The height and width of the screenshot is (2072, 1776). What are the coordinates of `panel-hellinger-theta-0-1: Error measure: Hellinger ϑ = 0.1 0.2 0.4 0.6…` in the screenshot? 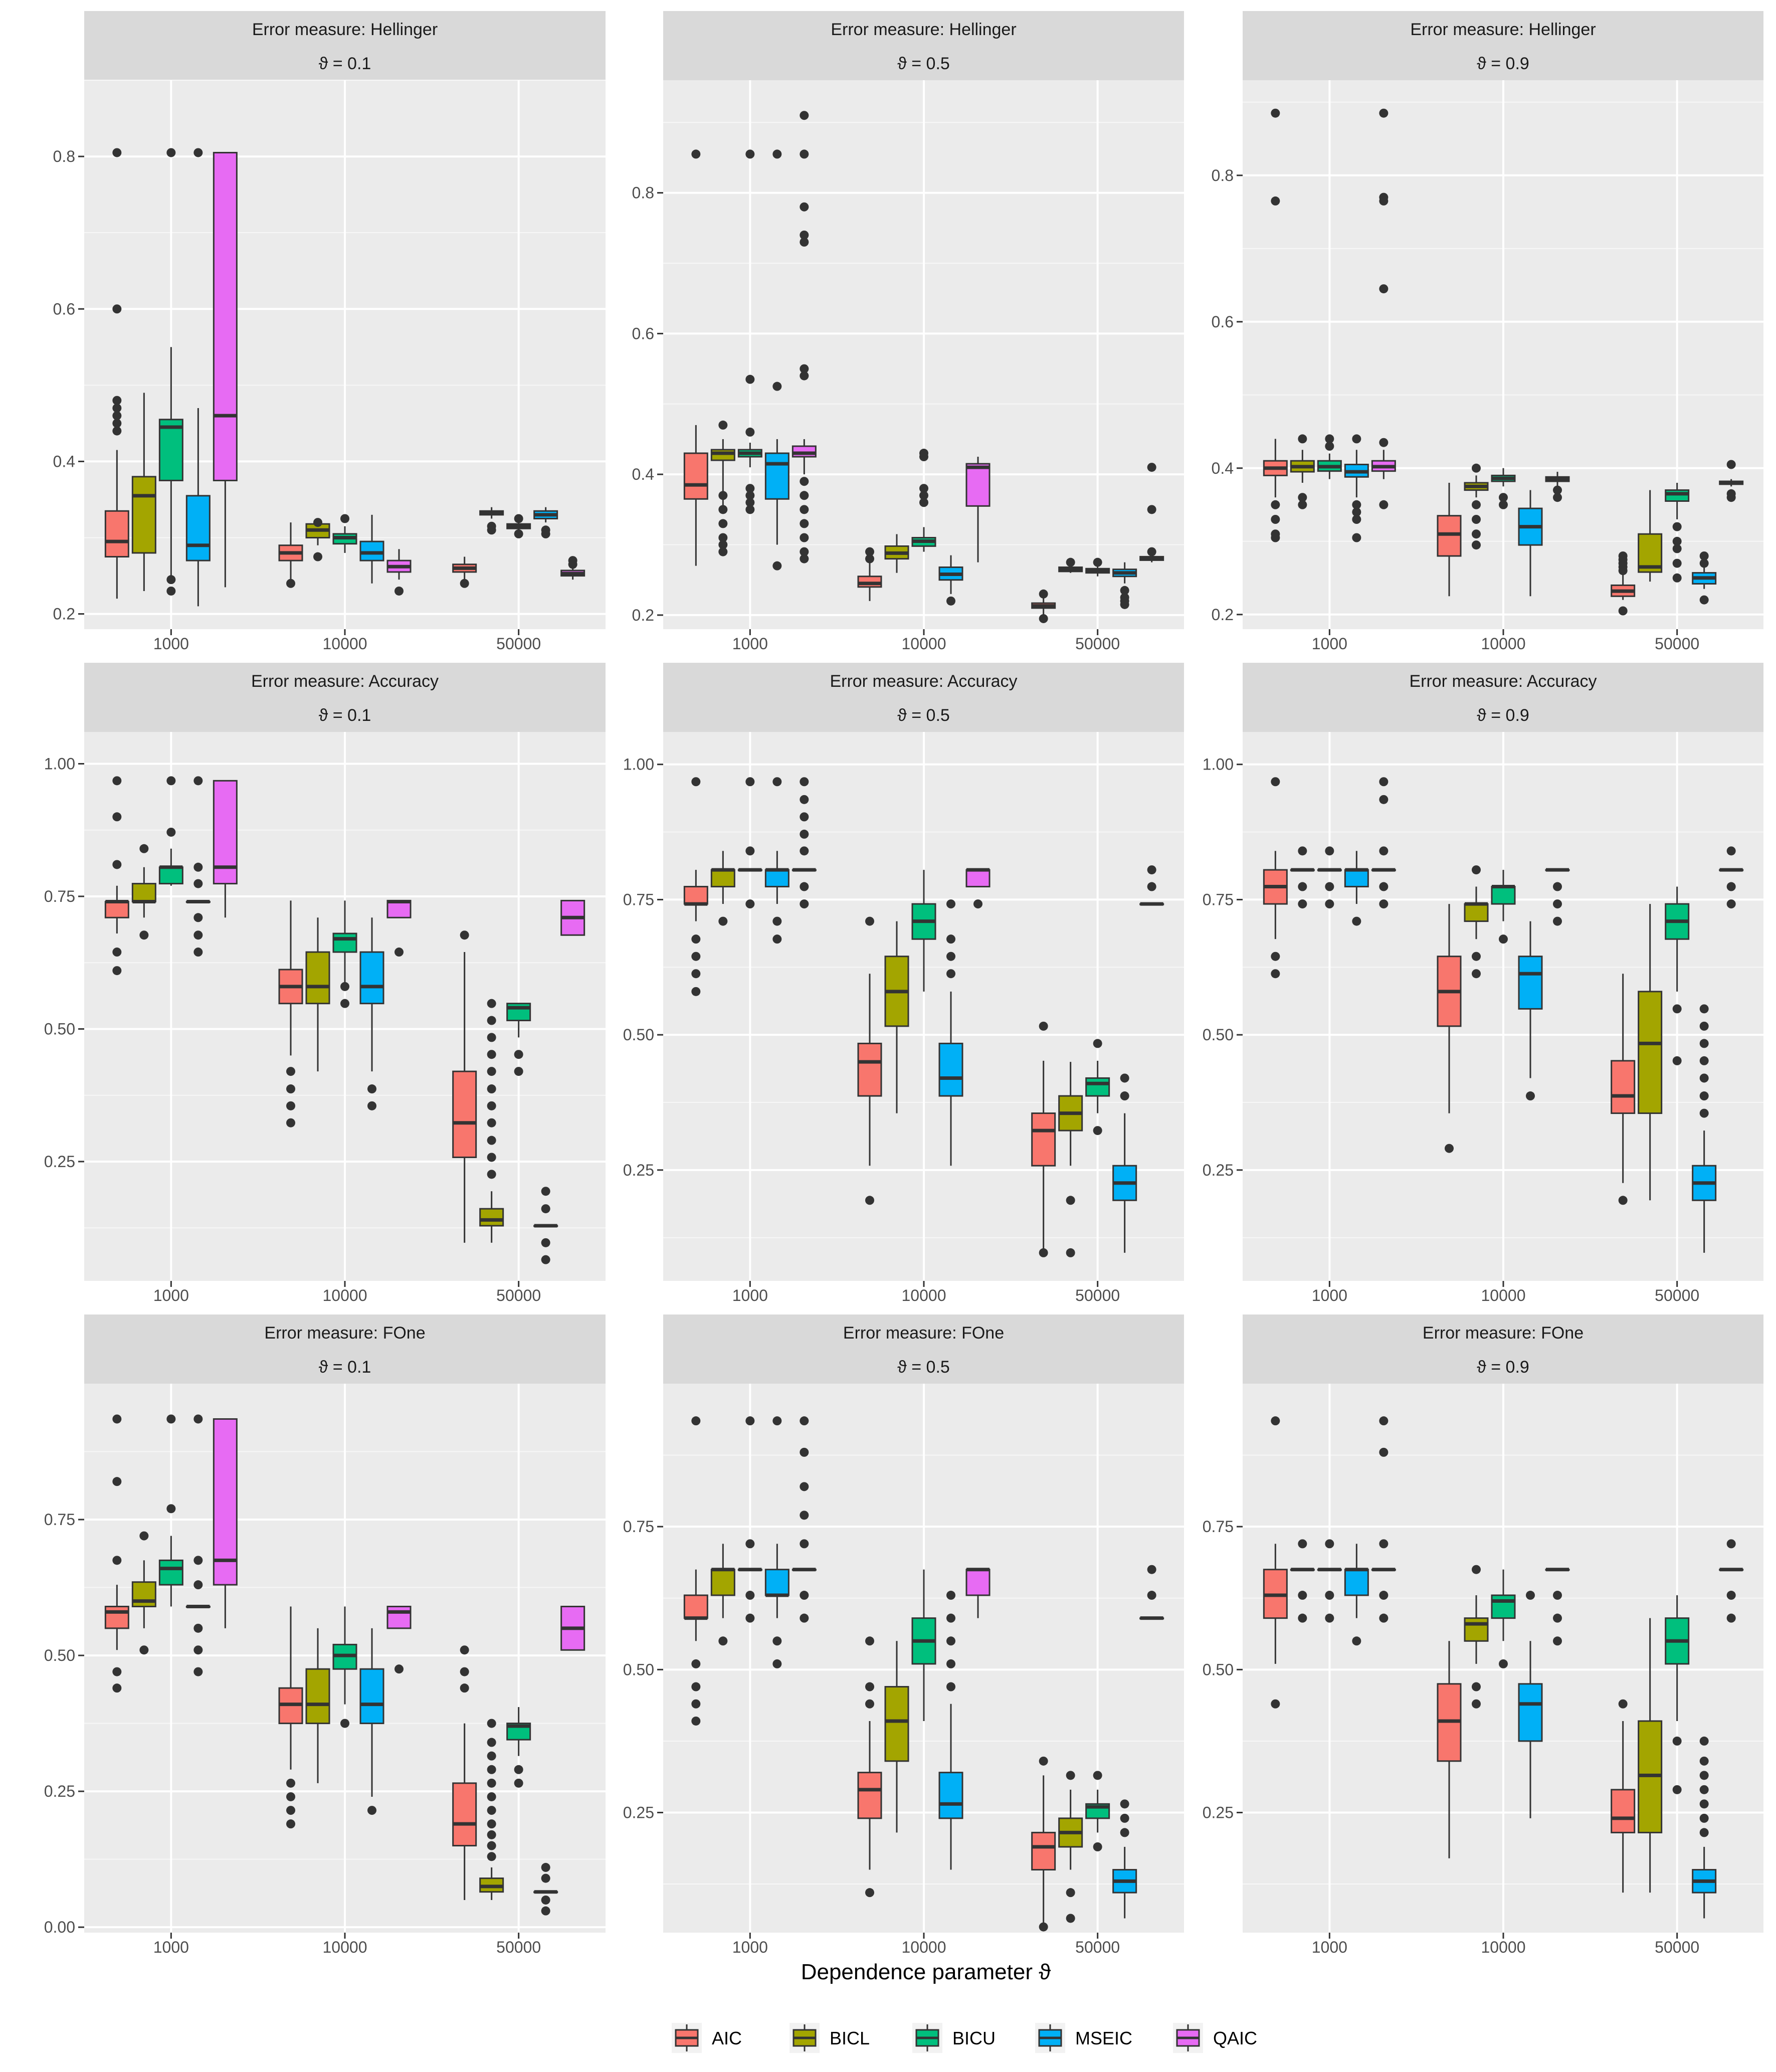 It's located at (329, 332).